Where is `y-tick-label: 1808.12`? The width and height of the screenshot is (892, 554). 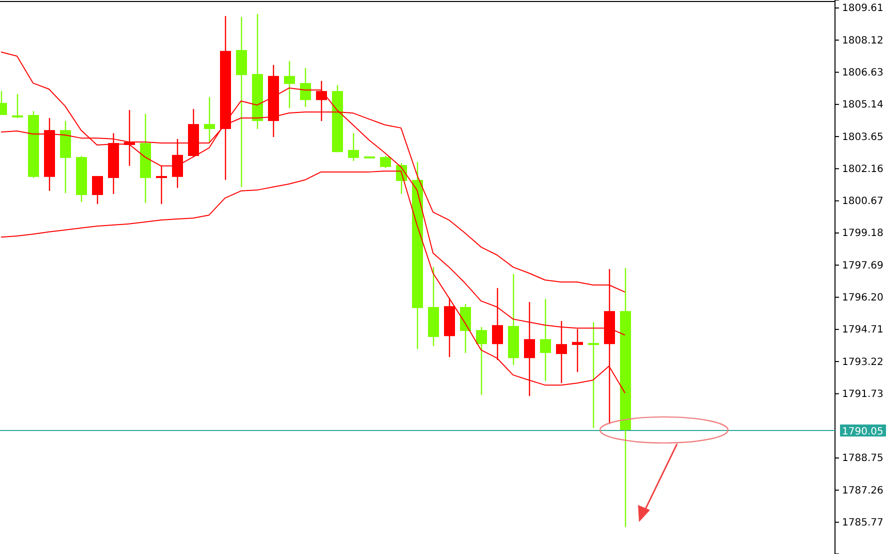 y-tick-label: 1808.12 is located at coordinates (863, 40).